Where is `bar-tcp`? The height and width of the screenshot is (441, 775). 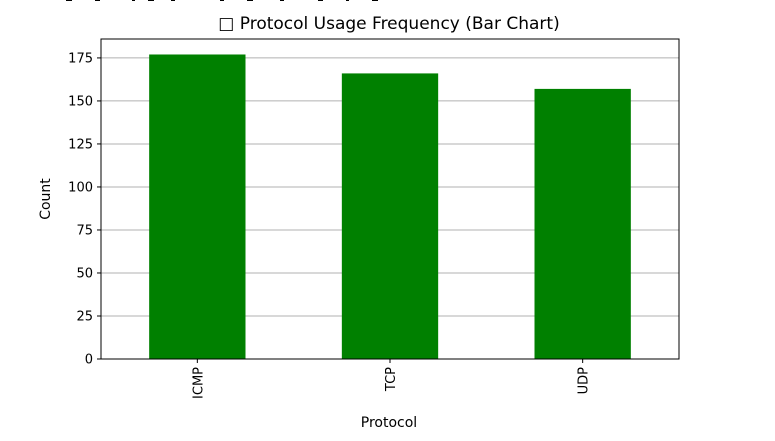
bar-tcp is located at coordinates (390, 216).